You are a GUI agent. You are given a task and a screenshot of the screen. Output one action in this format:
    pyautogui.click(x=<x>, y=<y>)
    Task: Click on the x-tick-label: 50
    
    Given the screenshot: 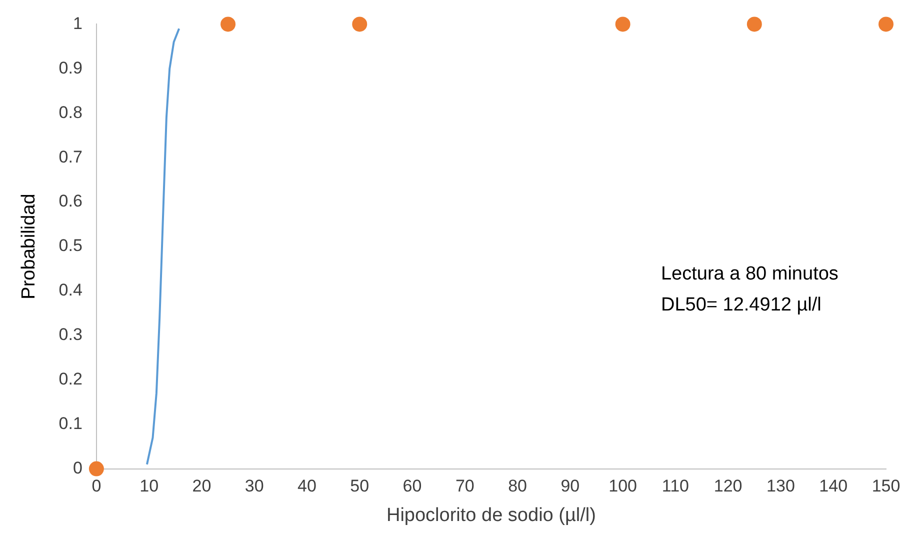 What is the action you would take?
    pyautogui.click(x=360, y=486)
    